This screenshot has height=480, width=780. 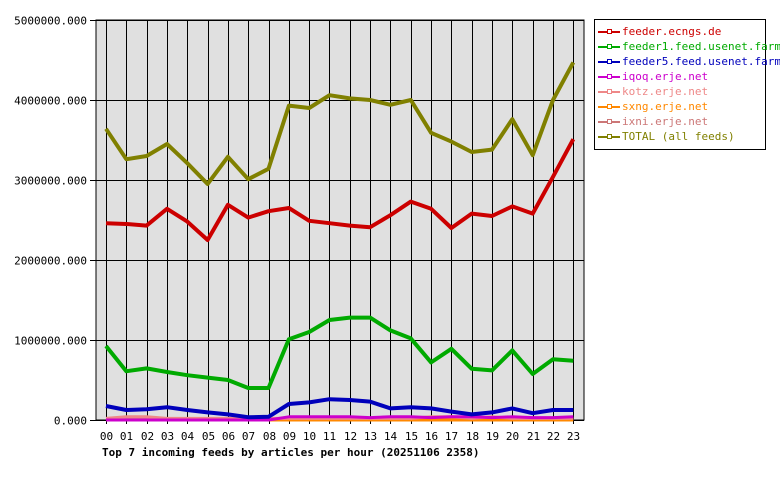 I want to click on x-tick-label: 23, so click(x=573, y=436).